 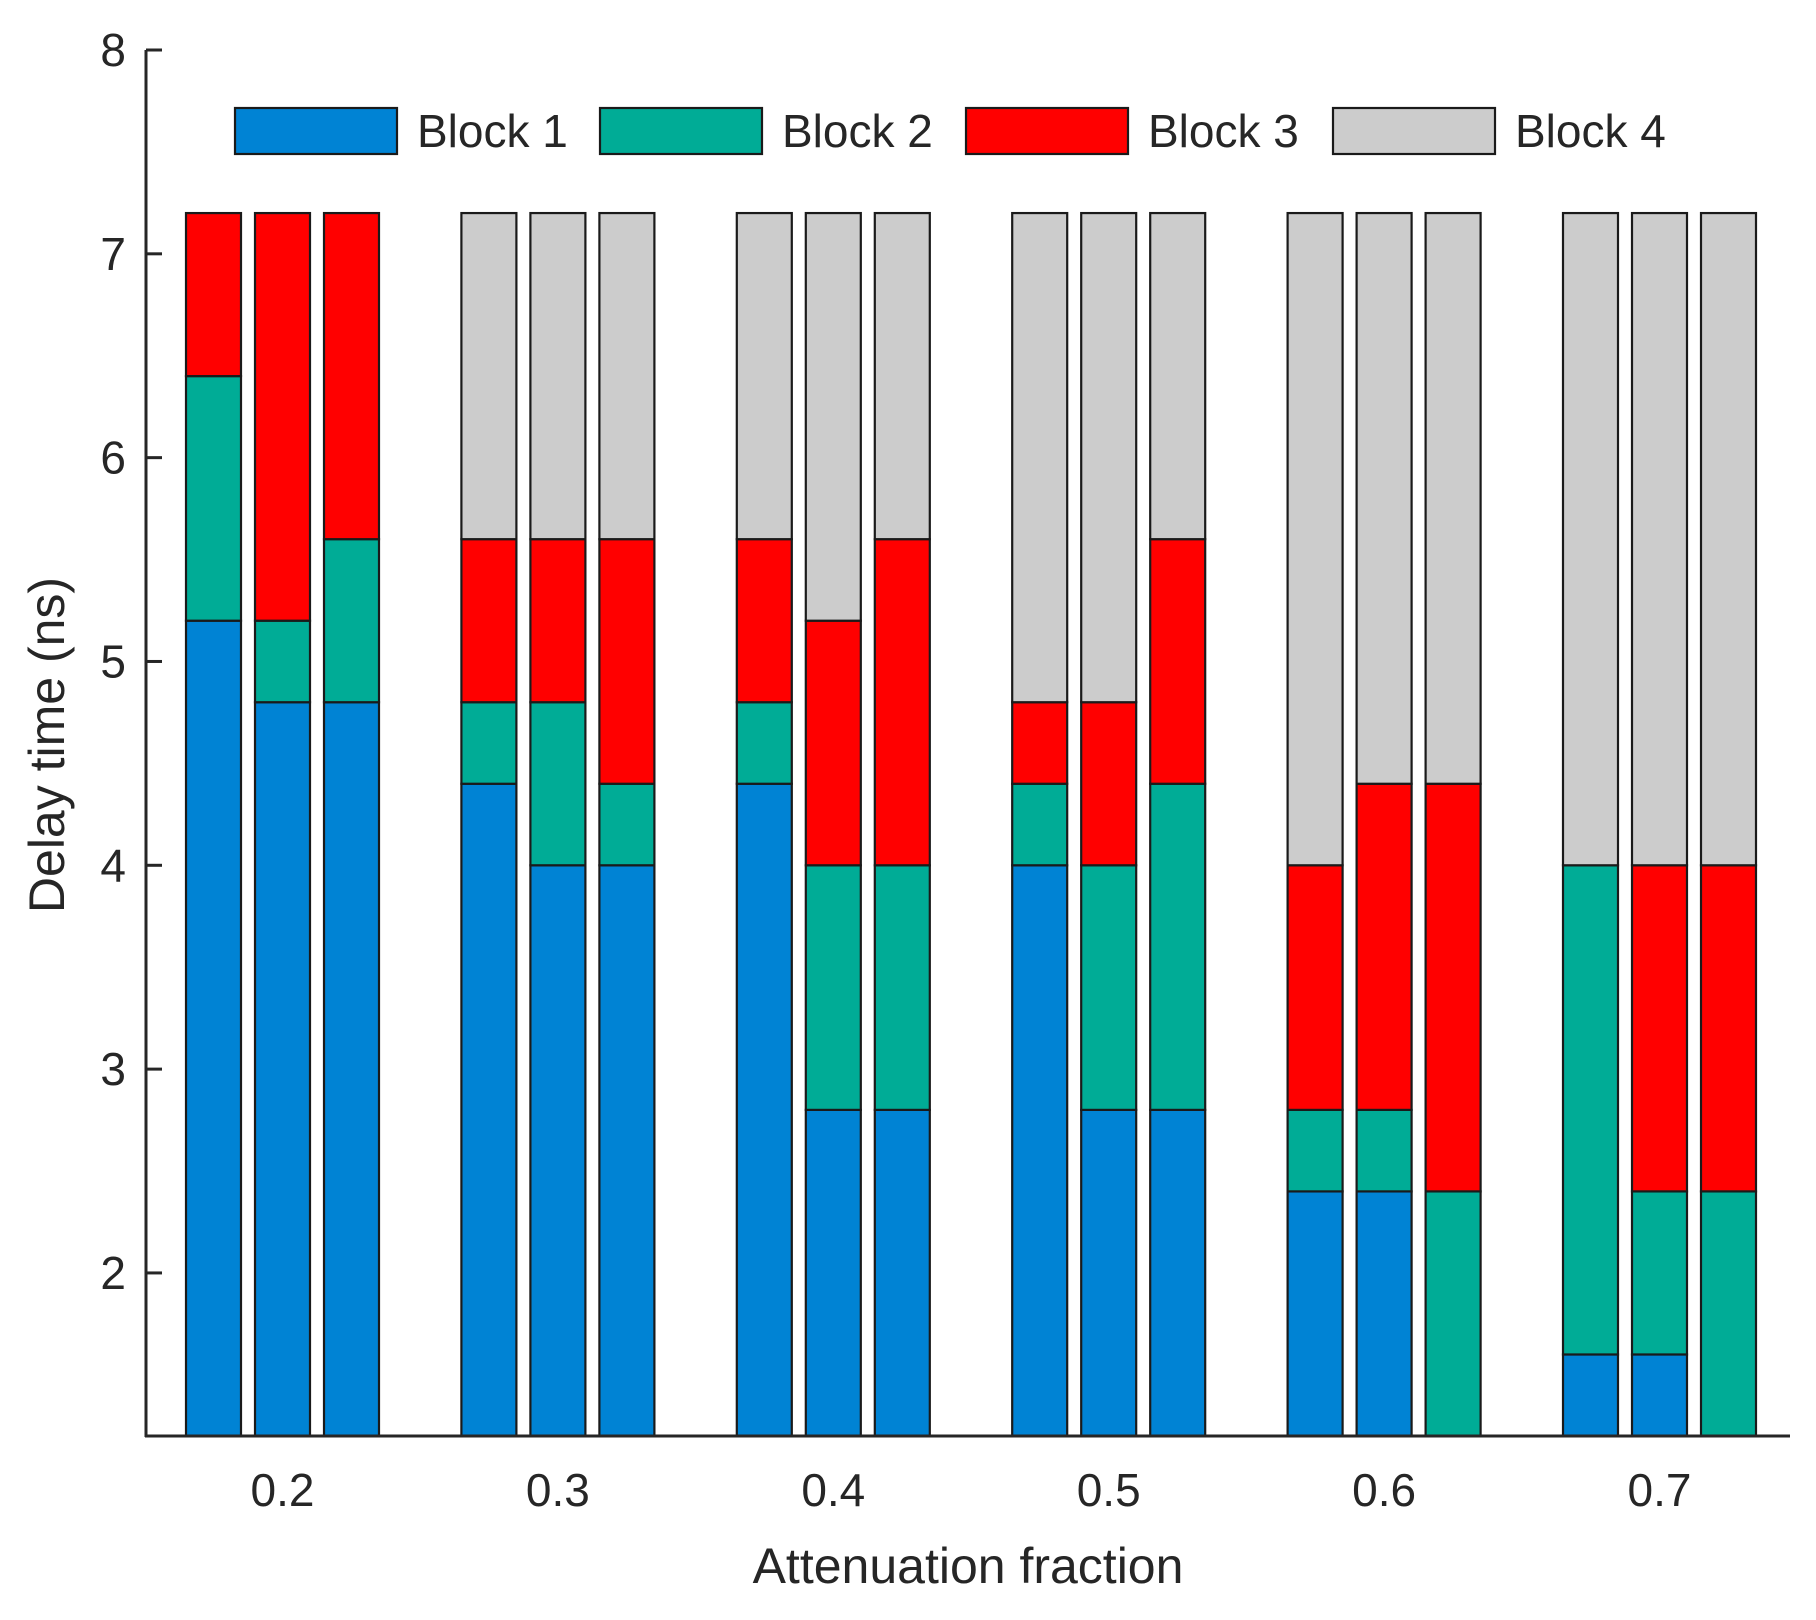 What do you see at coordinates (113, 865) in the screenshot?
I see `y-tick-label-4: 4` at bounding box center [113, 865].